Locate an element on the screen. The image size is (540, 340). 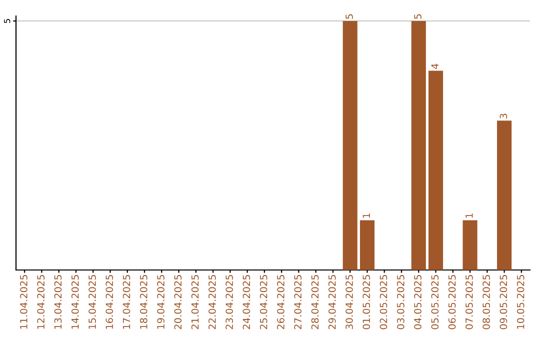
x-tick-label: 18.04.2025 is located at coordinates (144, 302).